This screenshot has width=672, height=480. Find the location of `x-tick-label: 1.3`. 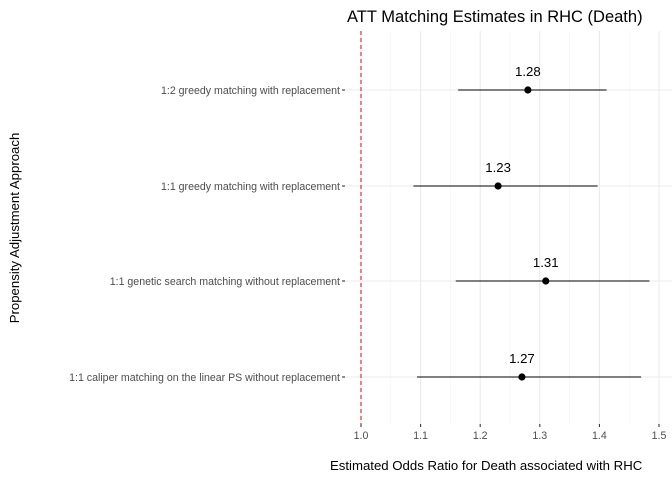

x-tick-label: 1.3 is located at coordinates (539, 436).